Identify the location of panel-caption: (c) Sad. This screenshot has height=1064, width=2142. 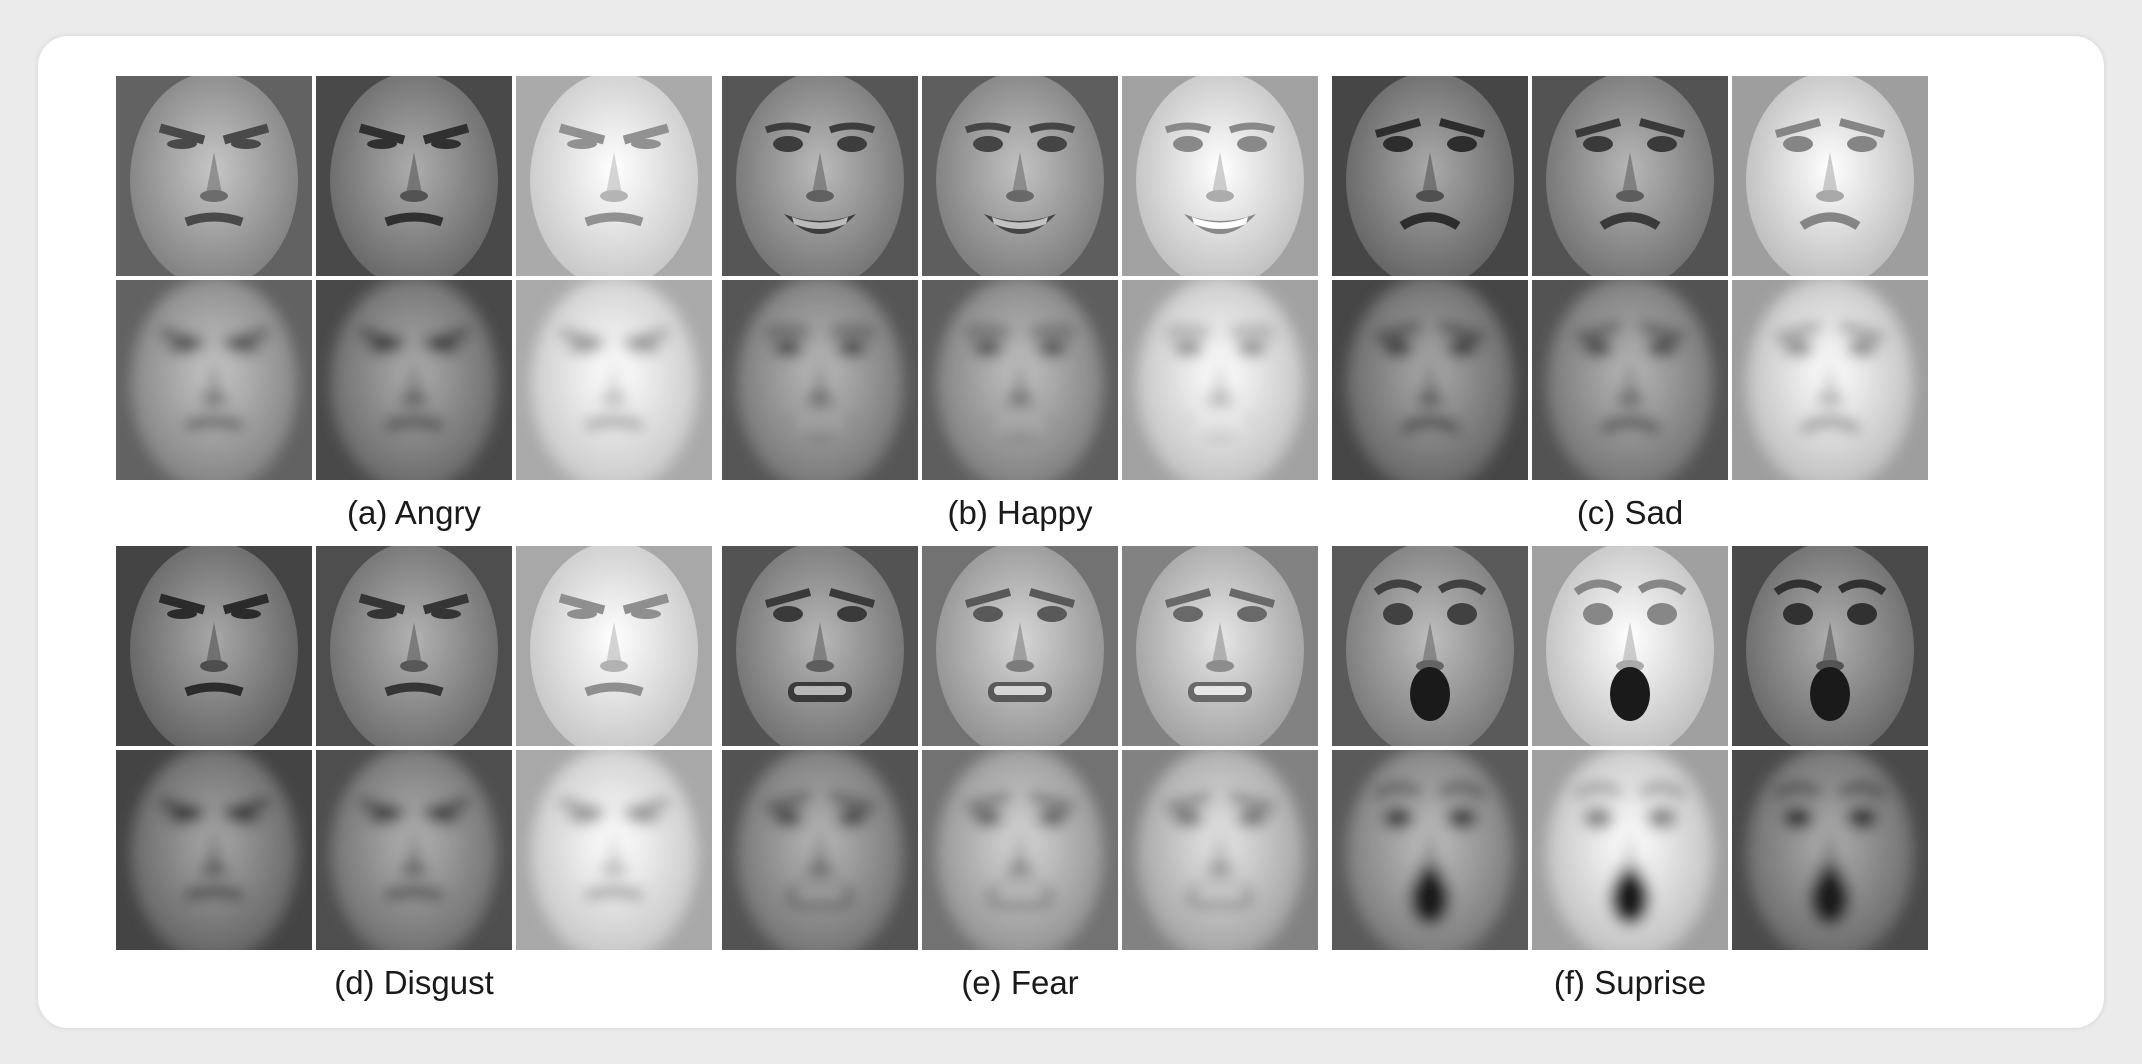
(1630, 512).